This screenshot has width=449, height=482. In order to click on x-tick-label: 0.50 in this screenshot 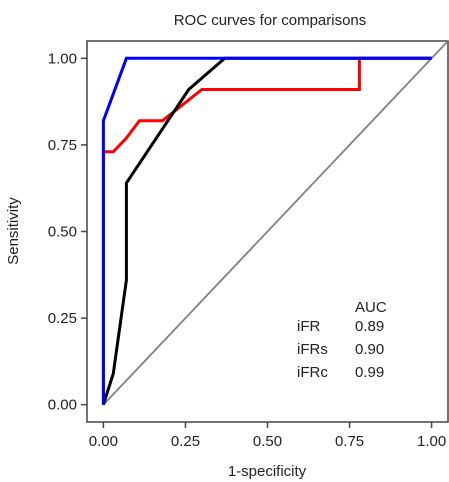, I will do `click(267, 441)`.